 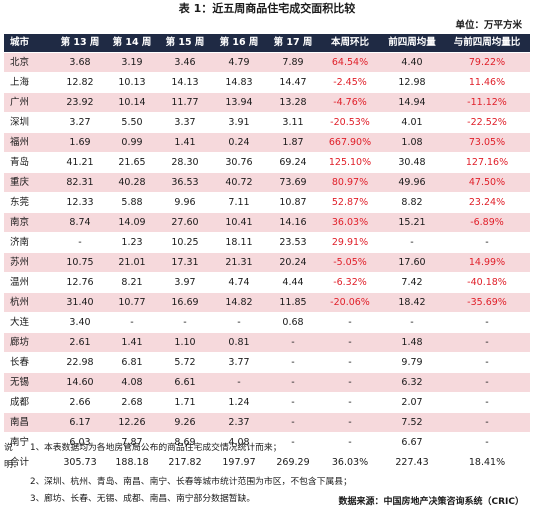 I want to click on value-cell: 1.10, so click(x=185, y=342).